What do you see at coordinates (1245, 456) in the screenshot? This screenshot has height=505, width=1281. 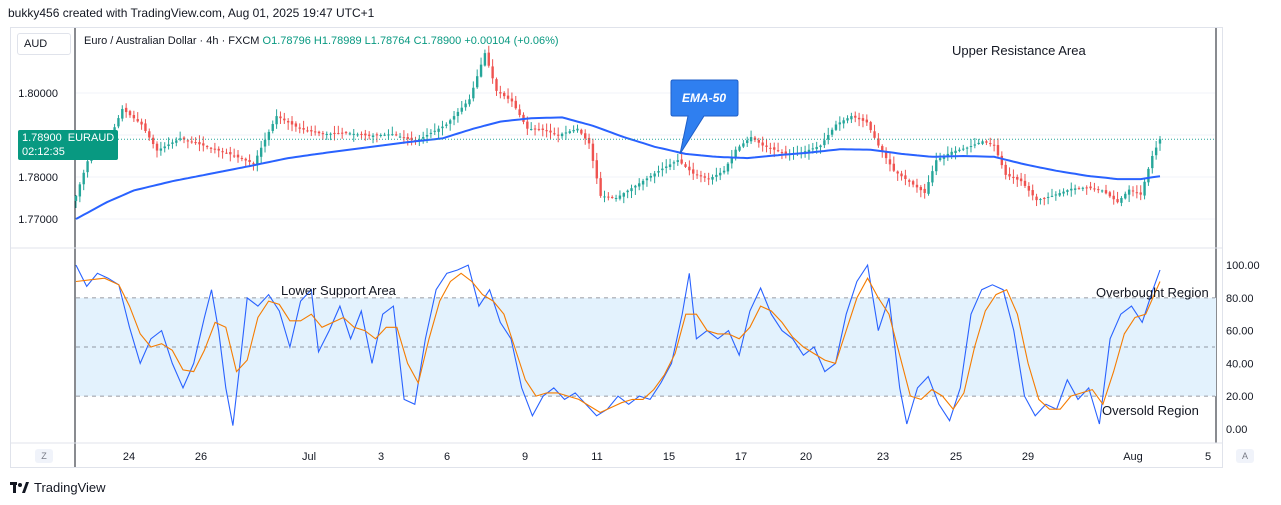 I see `auto-scale-button: A` at bounding box center [1245, 456].